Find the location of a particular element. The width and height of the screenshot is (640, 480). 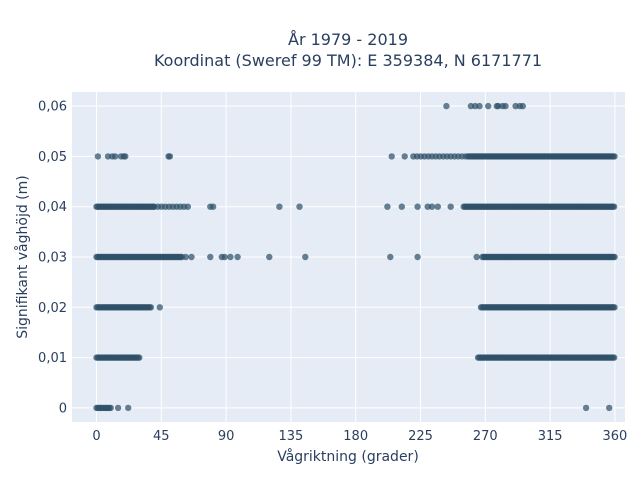

y-tick-label: 0,05 is located at coordinates (52, 157).